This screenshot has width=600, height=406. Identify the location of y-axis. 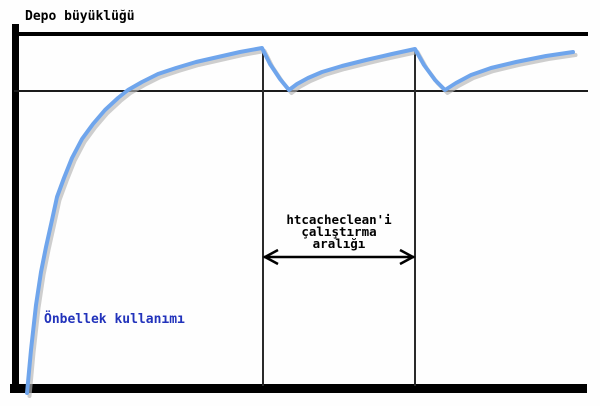
(15, 208).